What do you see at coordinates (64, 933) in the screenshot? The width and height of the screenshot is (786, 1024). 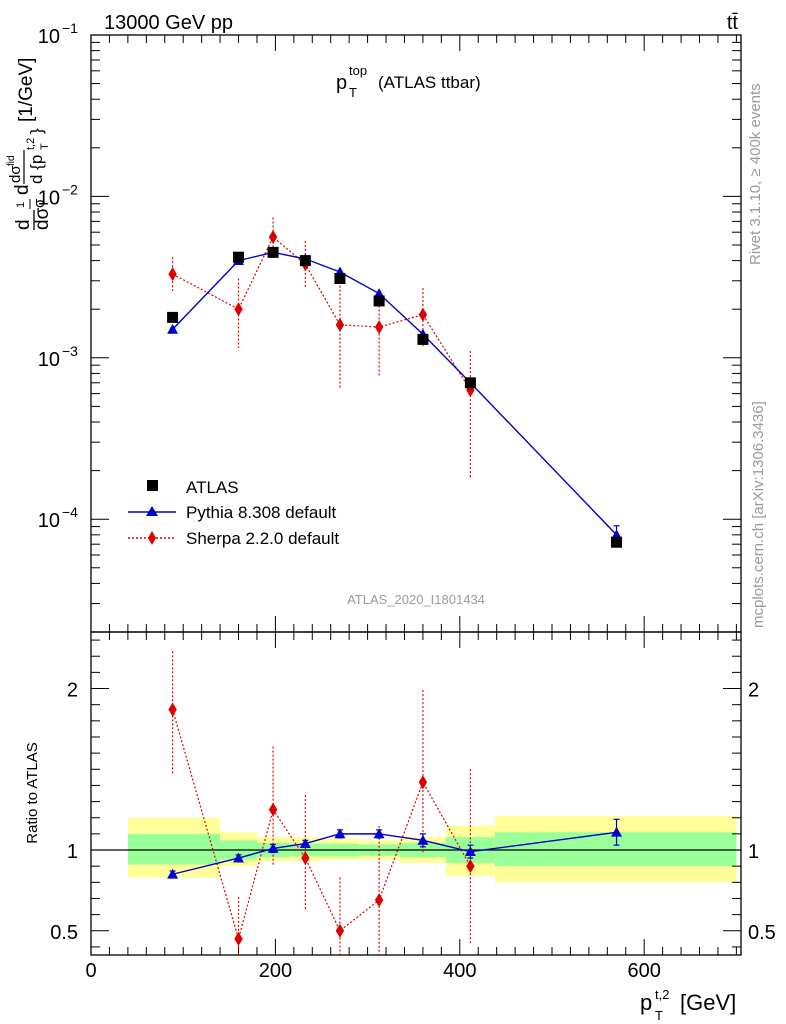 I see `ratio-y-tick-label-left: 0.5` at bounding box center [64, 933].